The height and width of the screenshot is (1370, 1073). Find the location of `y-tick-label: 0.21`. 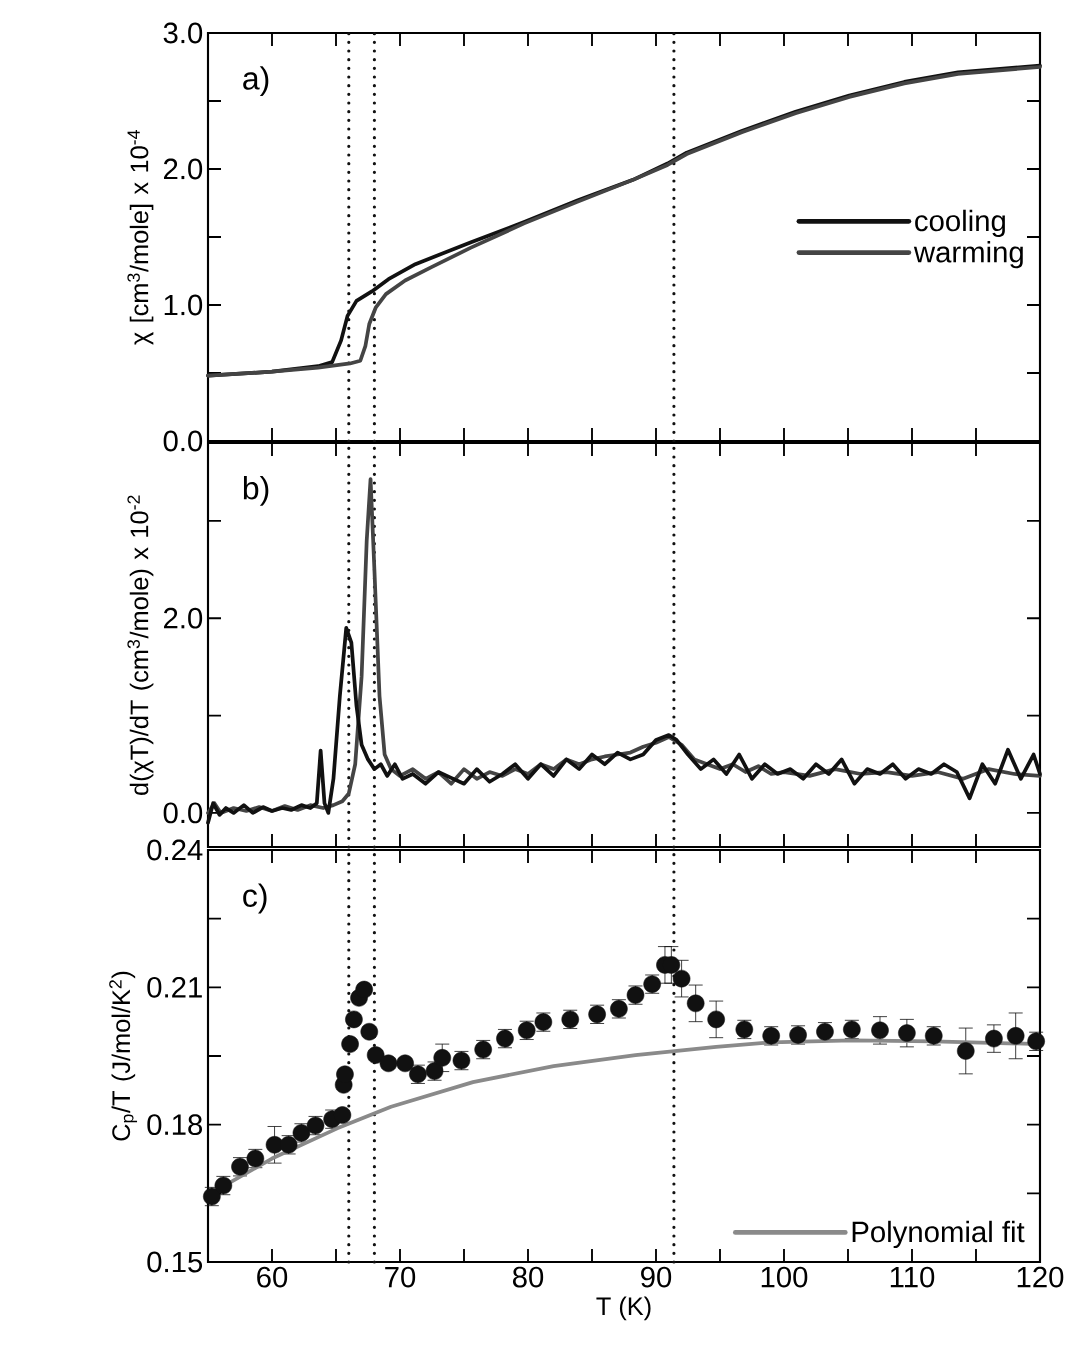

y-tick-label: 0.21 is located at coordinates (174, 987).